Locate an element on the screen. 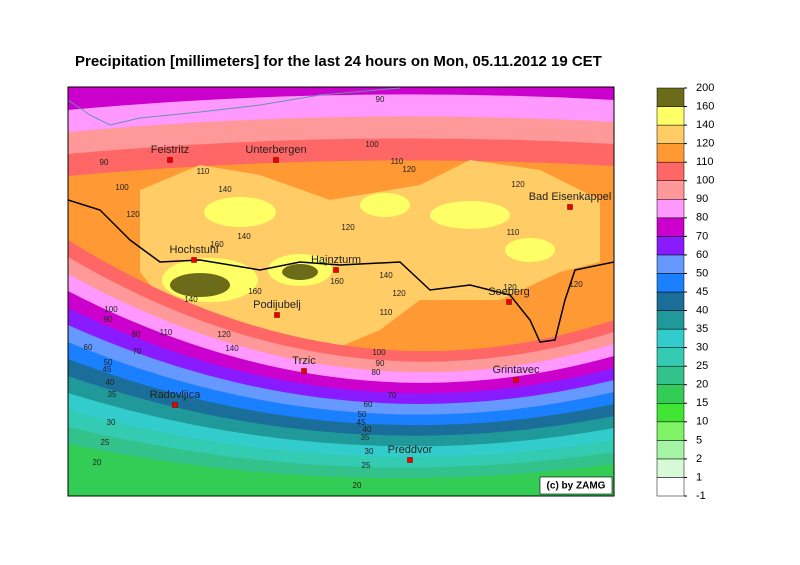  colorbar-label: 120 is located at coordinates (705, 144).